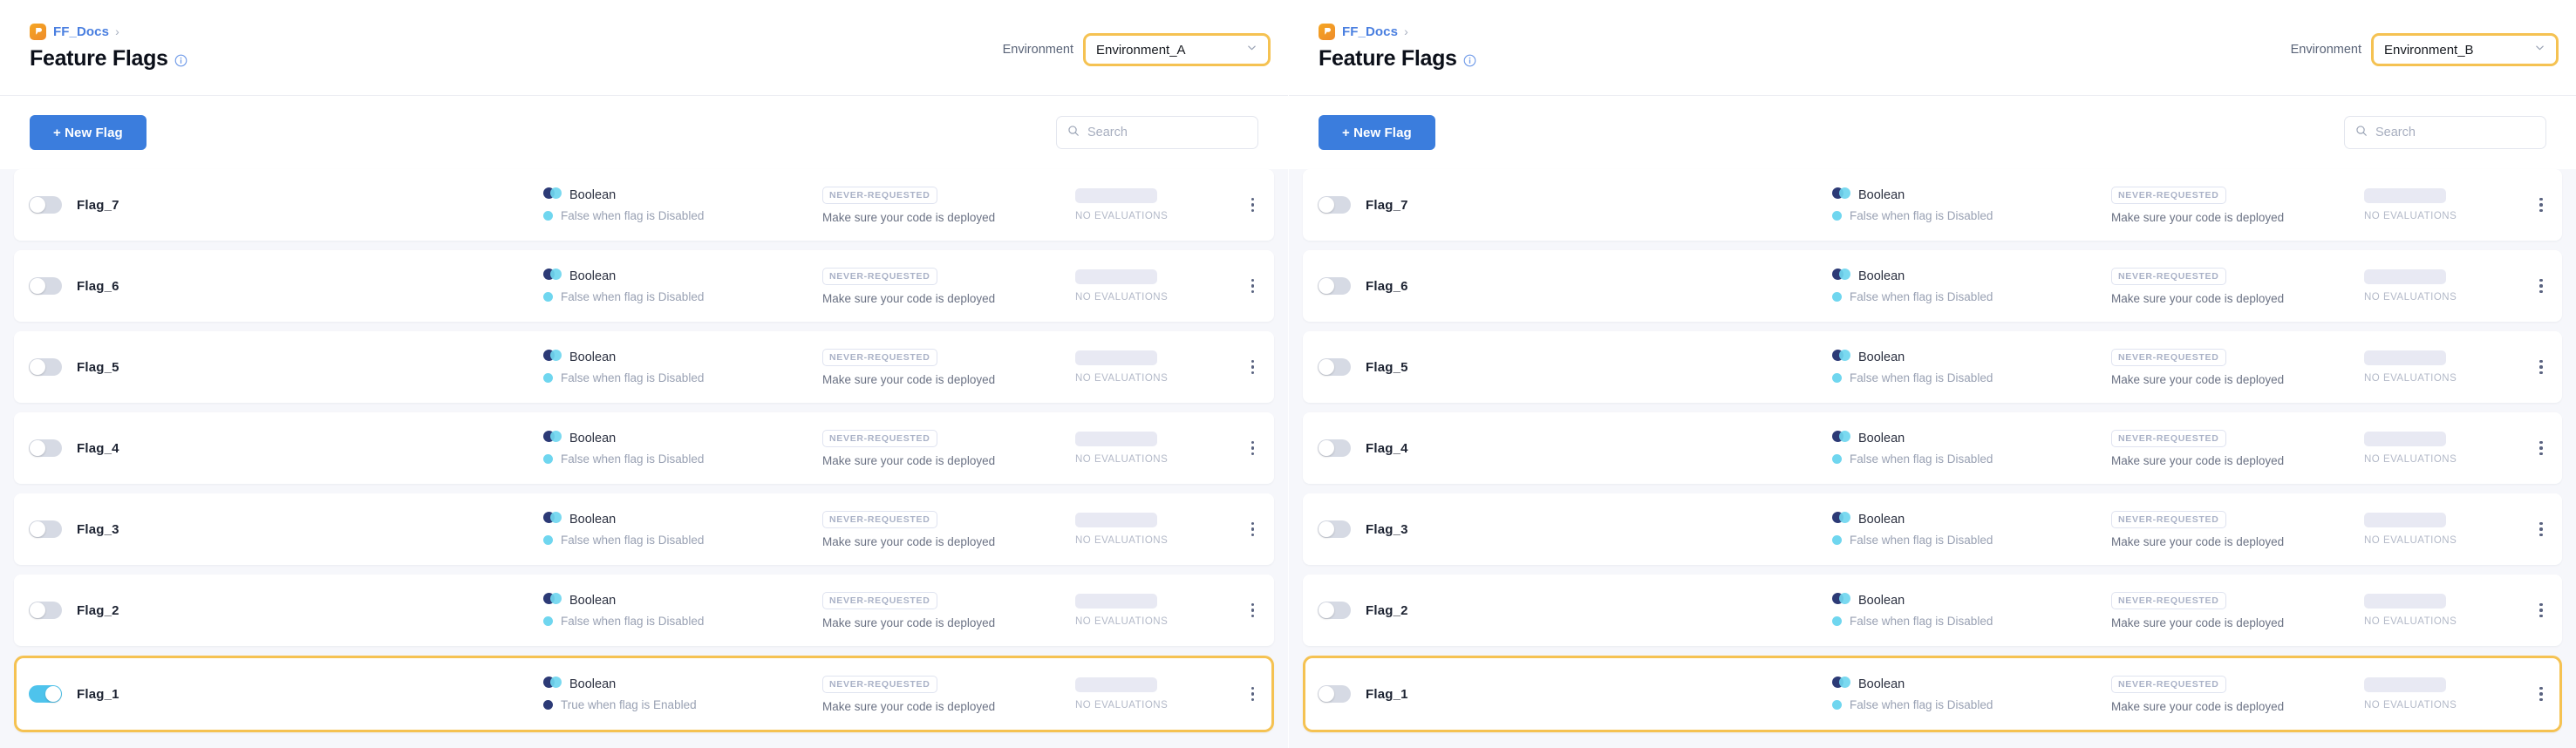  Describe the element at coordinates (98, 610) in the screenshot. I see `flag-name: Flag_2` at that location.